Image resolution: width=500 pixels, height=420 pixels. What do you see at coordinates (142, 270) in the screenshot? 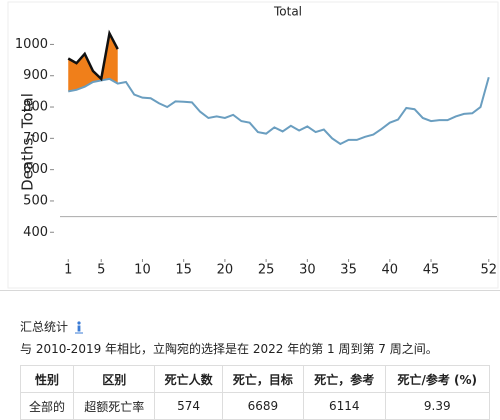
I see `x-tick-label: 10` at bounding box center [142, 270].